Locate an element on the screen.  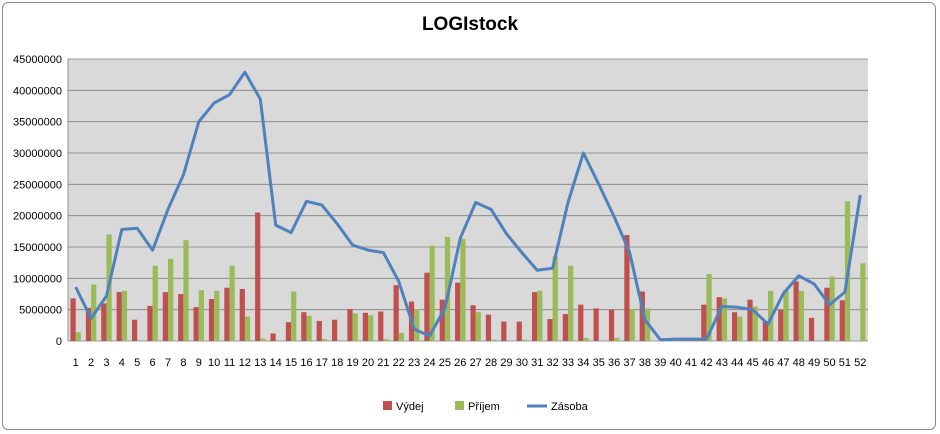
x-tick-label: 30 is located at coordinates (522, 363).